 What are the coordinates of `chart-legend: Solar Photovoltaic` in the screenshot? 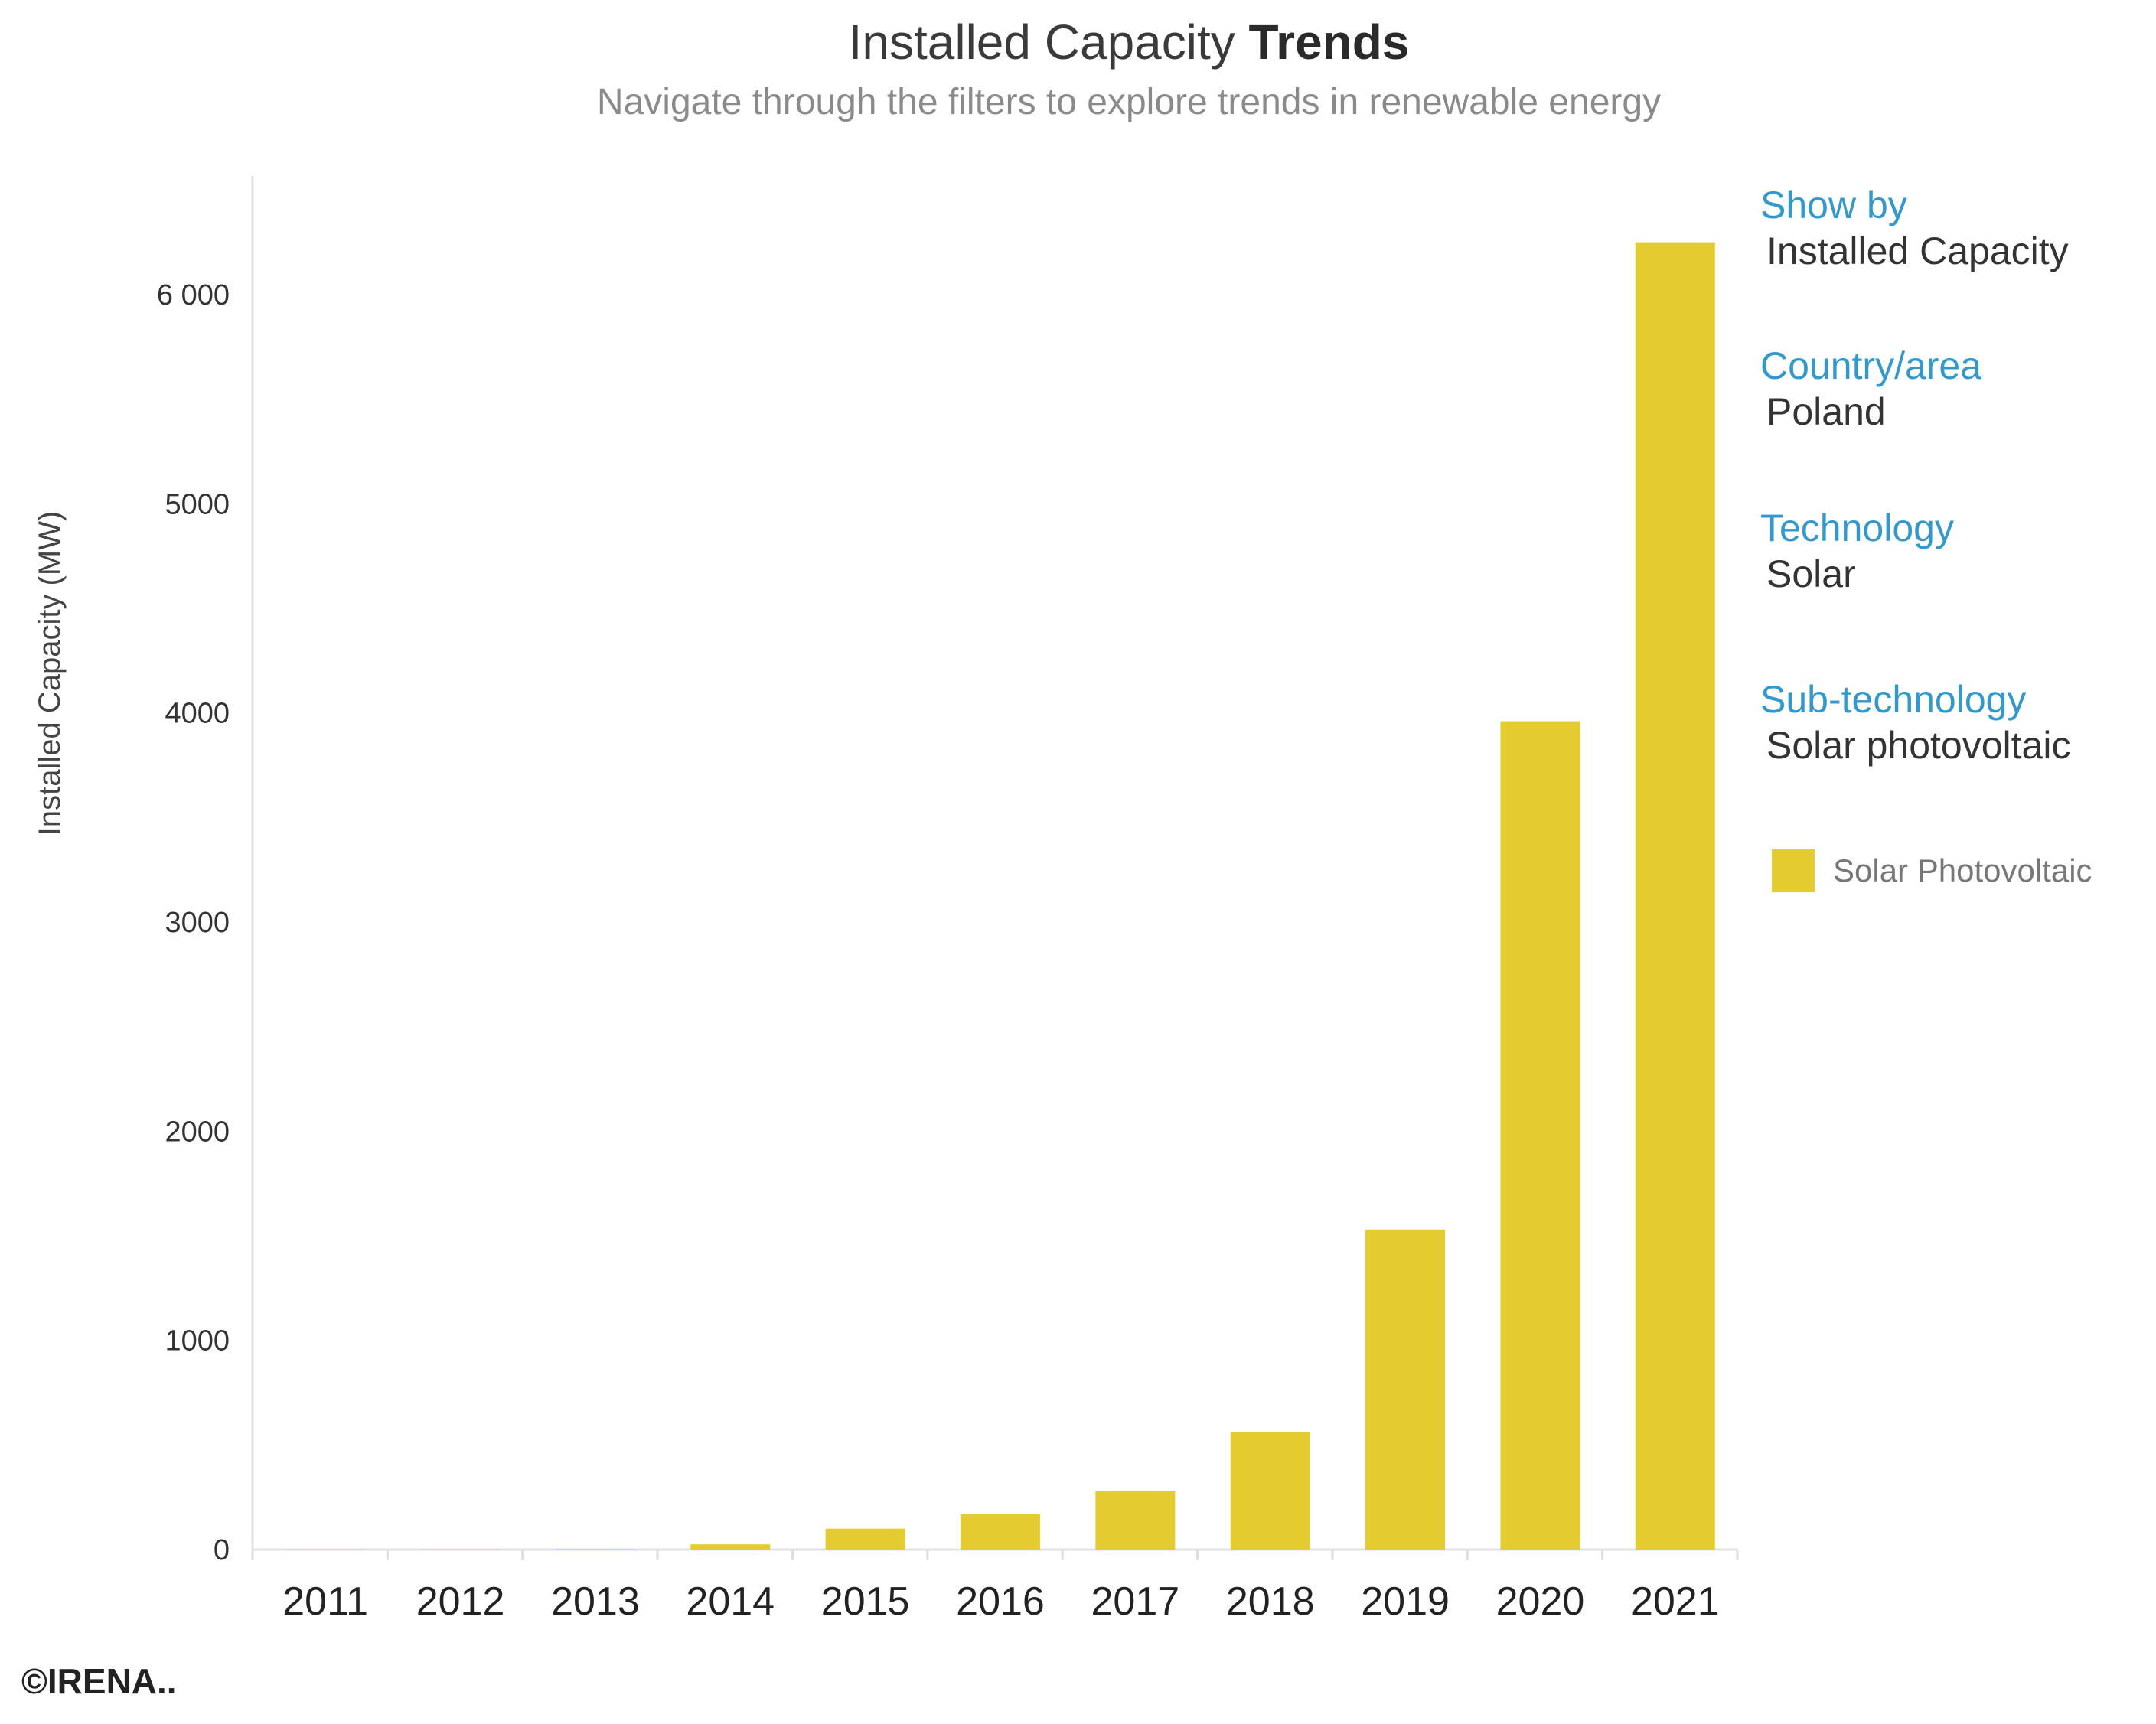 It's located at (1932, 870).